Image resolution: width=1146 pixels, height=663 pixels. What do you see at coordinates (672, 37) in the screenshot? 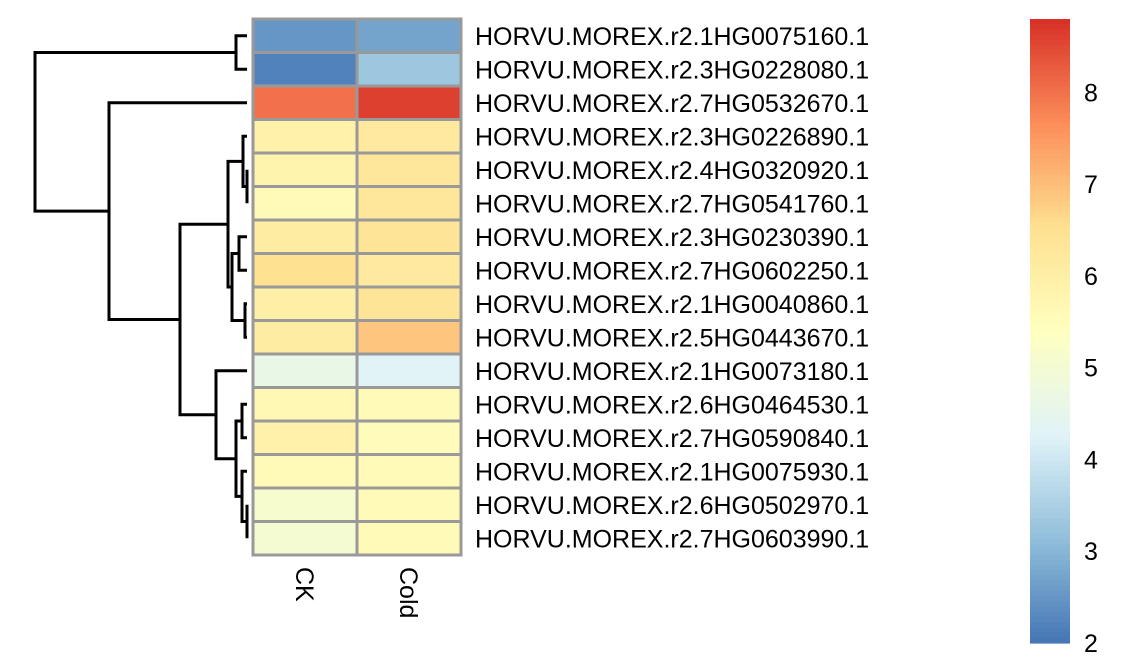
I see `row-label: HORVU.MOREX.r2.1HG0075160.1` at bounding box center [672, 37].